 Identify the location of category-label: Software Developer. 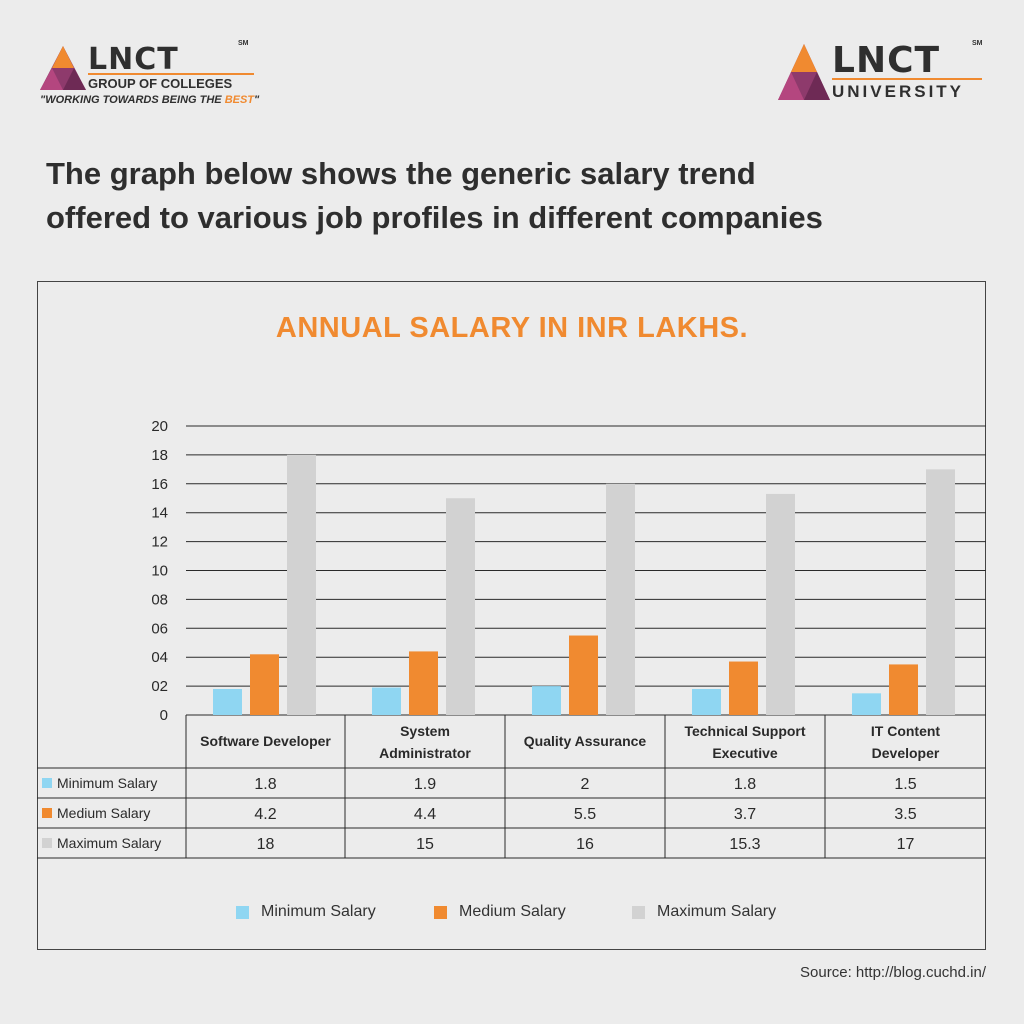
(265, 741).